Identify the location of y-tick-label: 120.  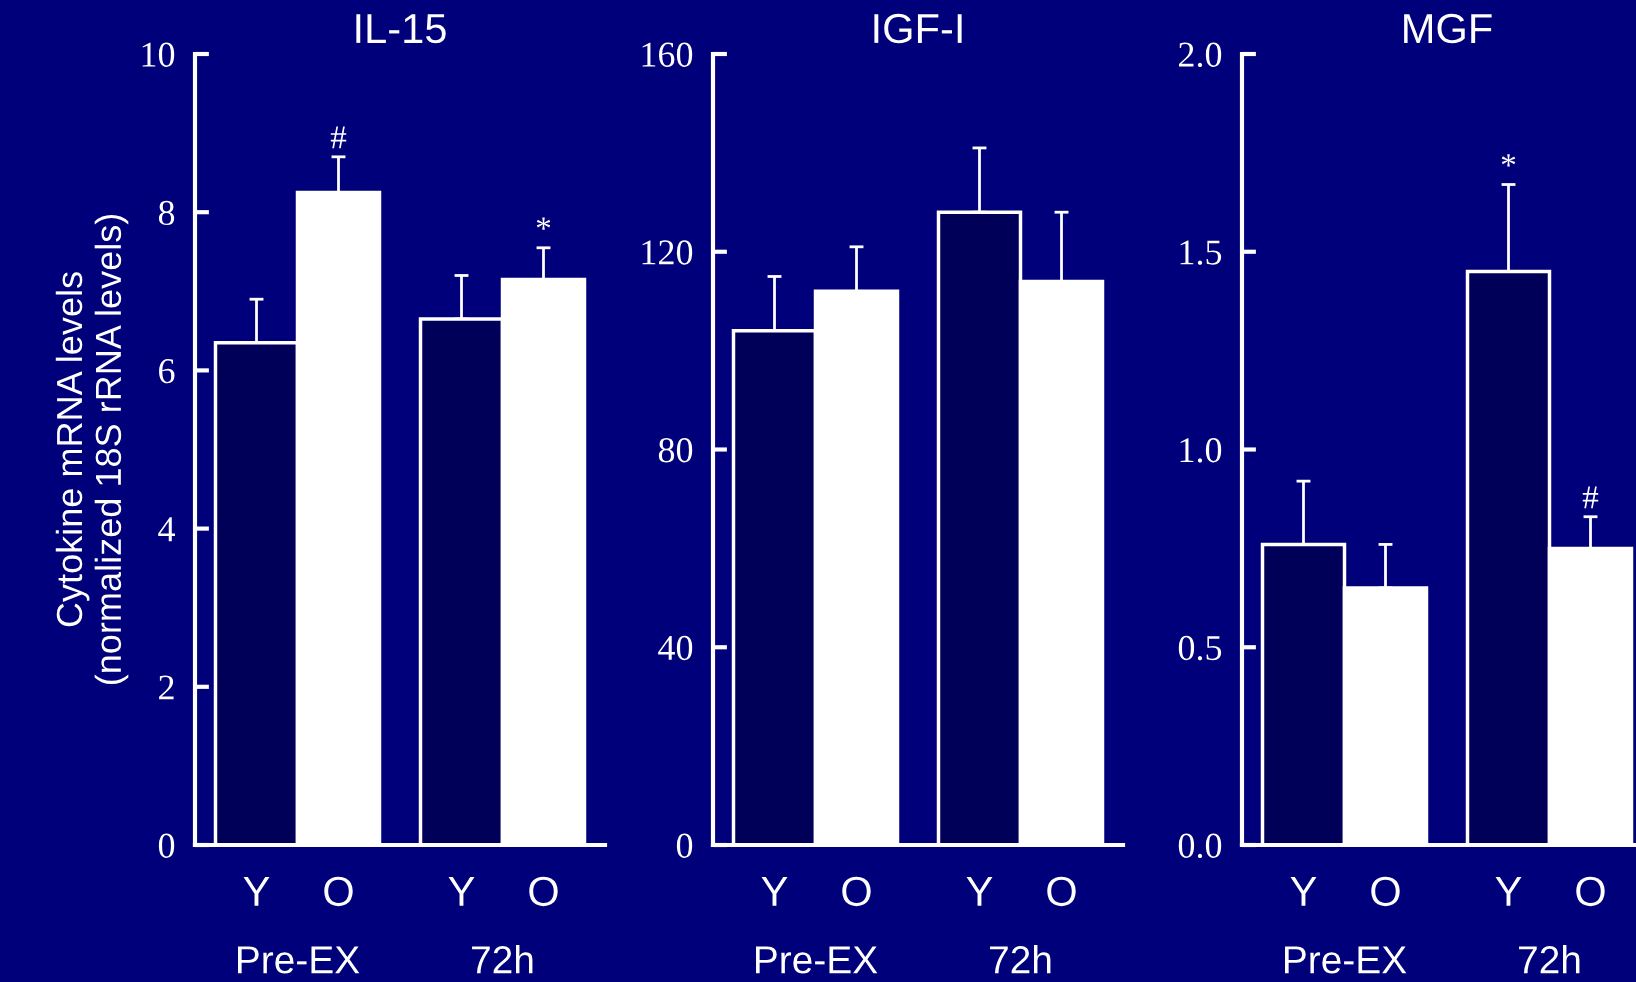
(667, 252).